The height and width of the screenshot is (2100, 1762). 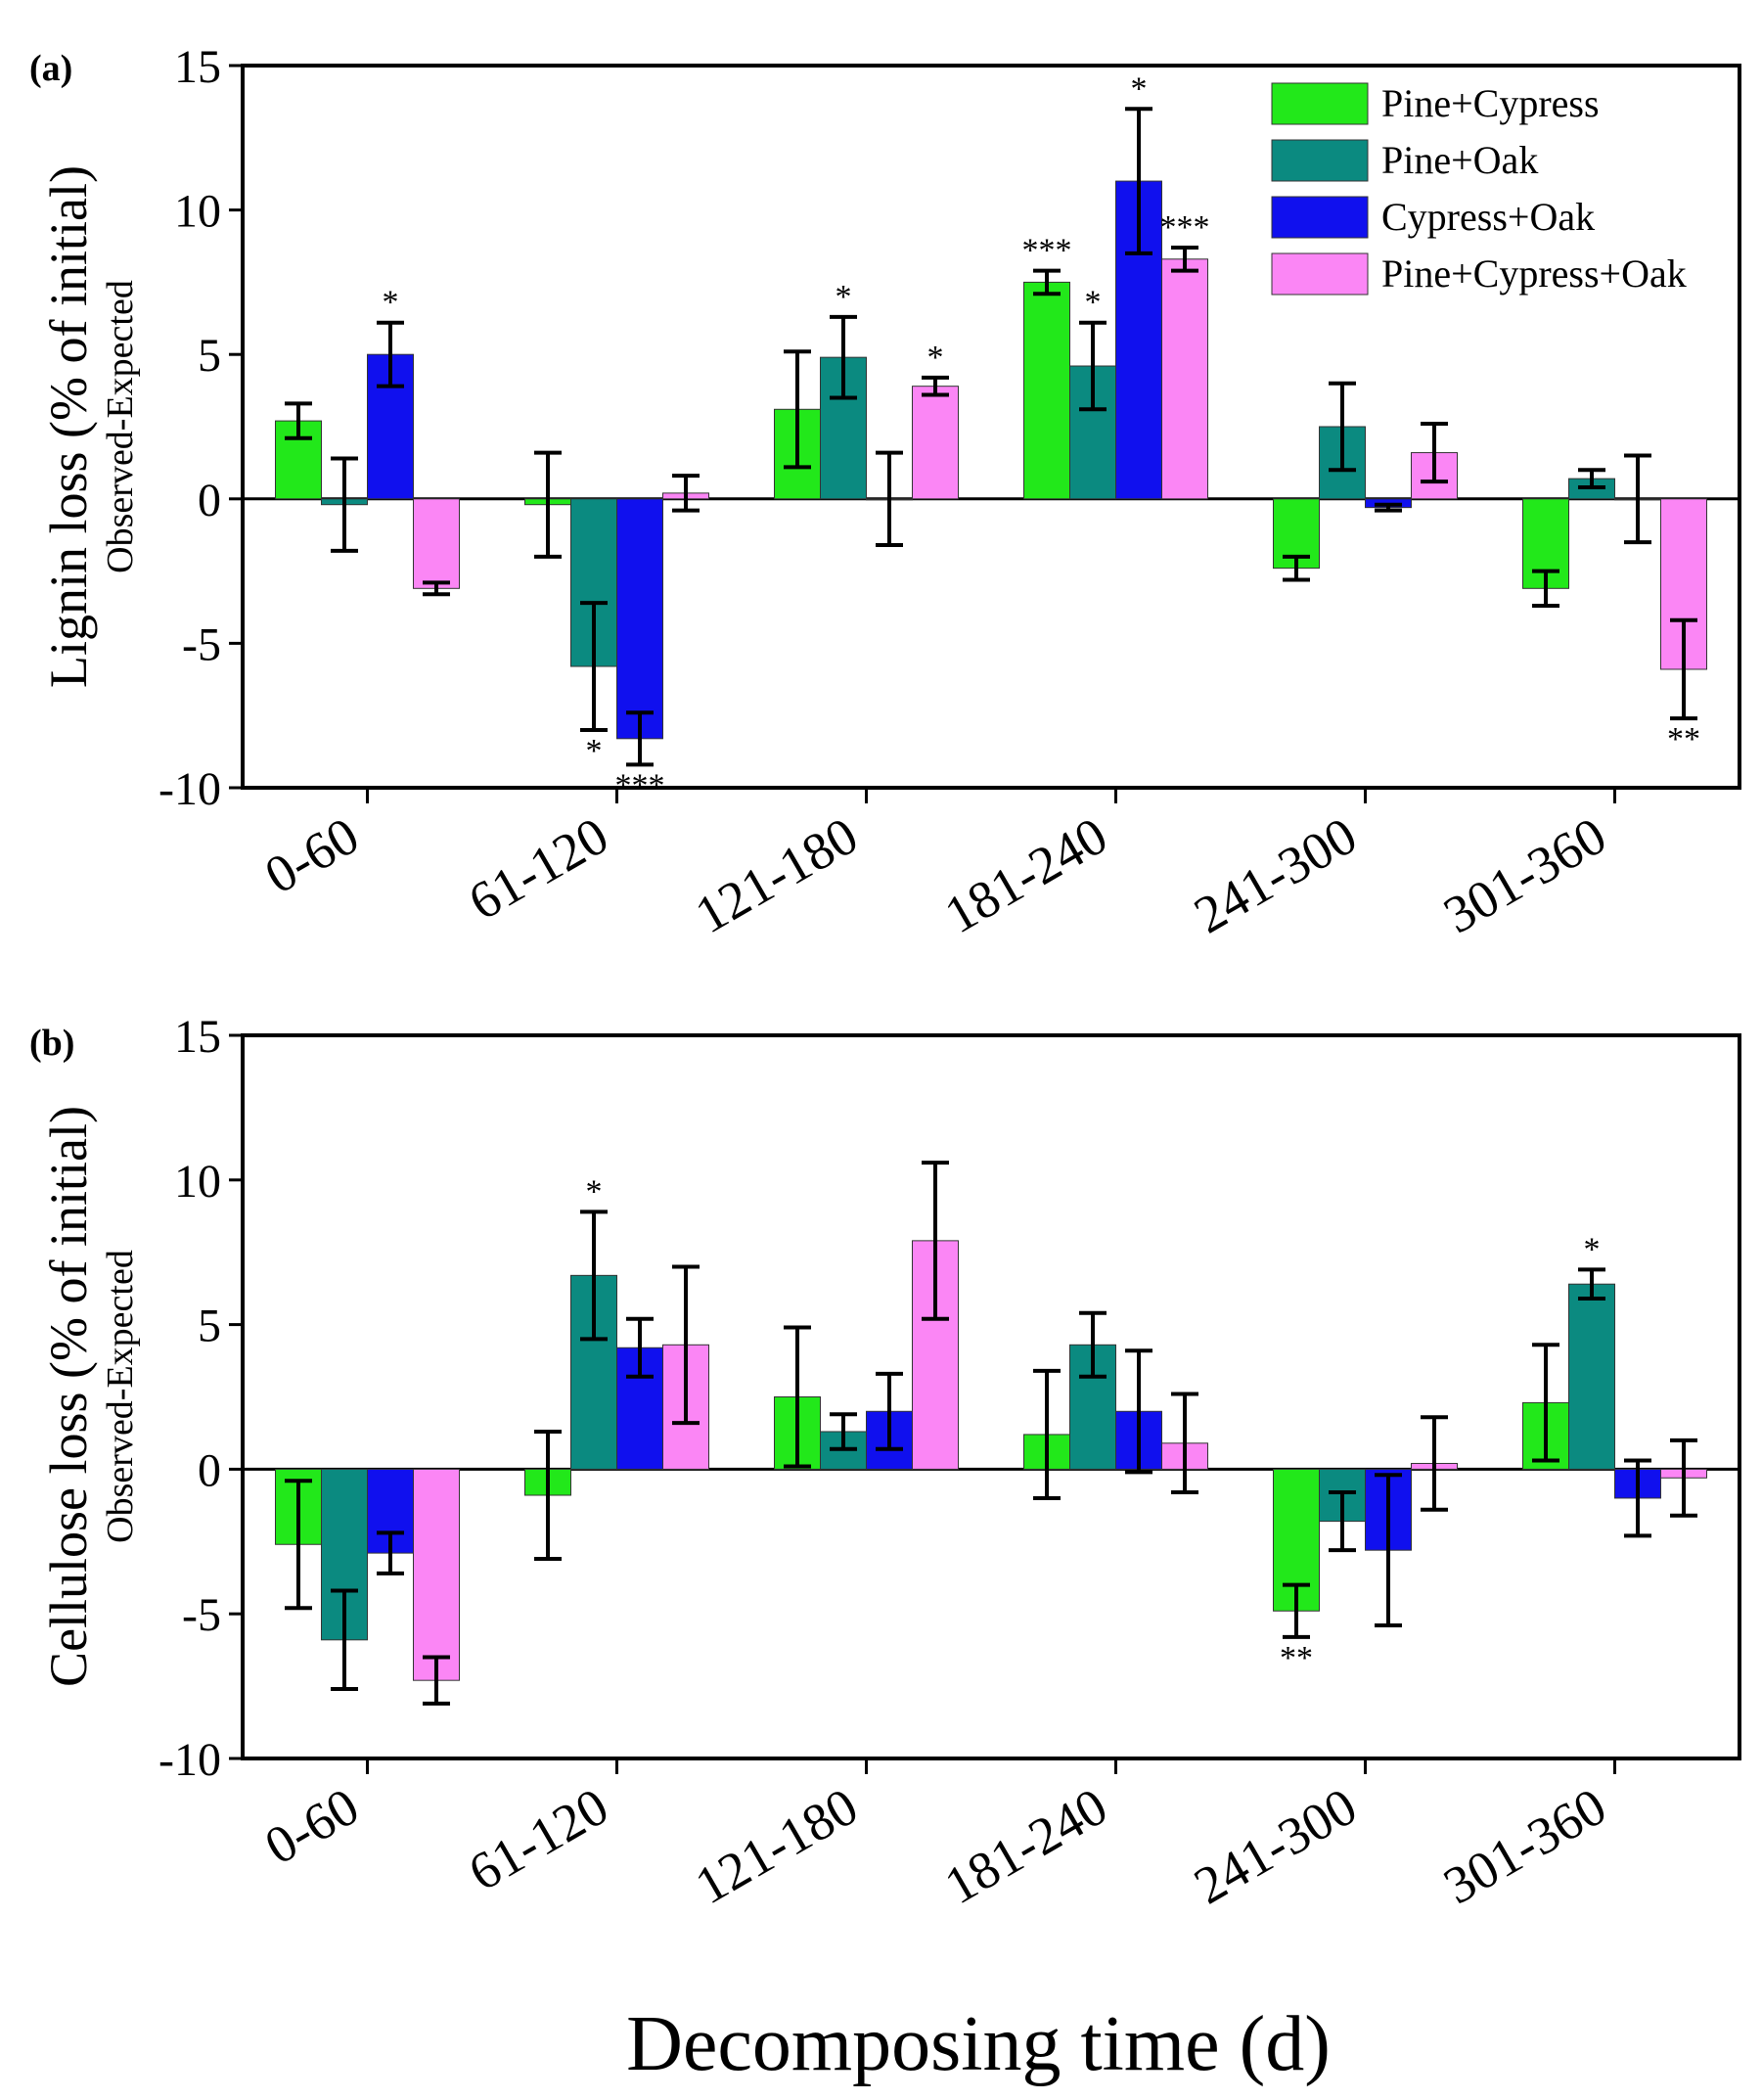 What do you see at coordinates (1491, 103) in the screenshot?
I see `legend-label: Pine+Cypress` at bounding box center [1491, 103].